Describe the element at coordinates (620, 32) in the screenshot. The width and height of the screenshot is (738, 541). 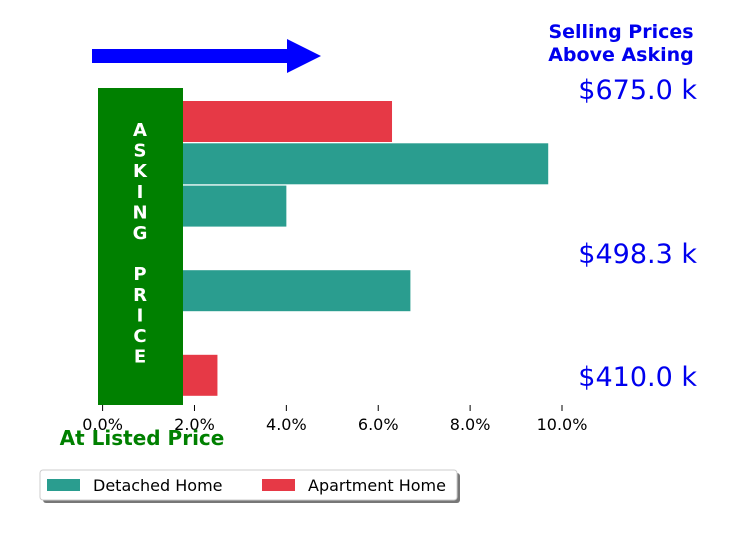
I see `header-line-1: Selling Prices` at that location.